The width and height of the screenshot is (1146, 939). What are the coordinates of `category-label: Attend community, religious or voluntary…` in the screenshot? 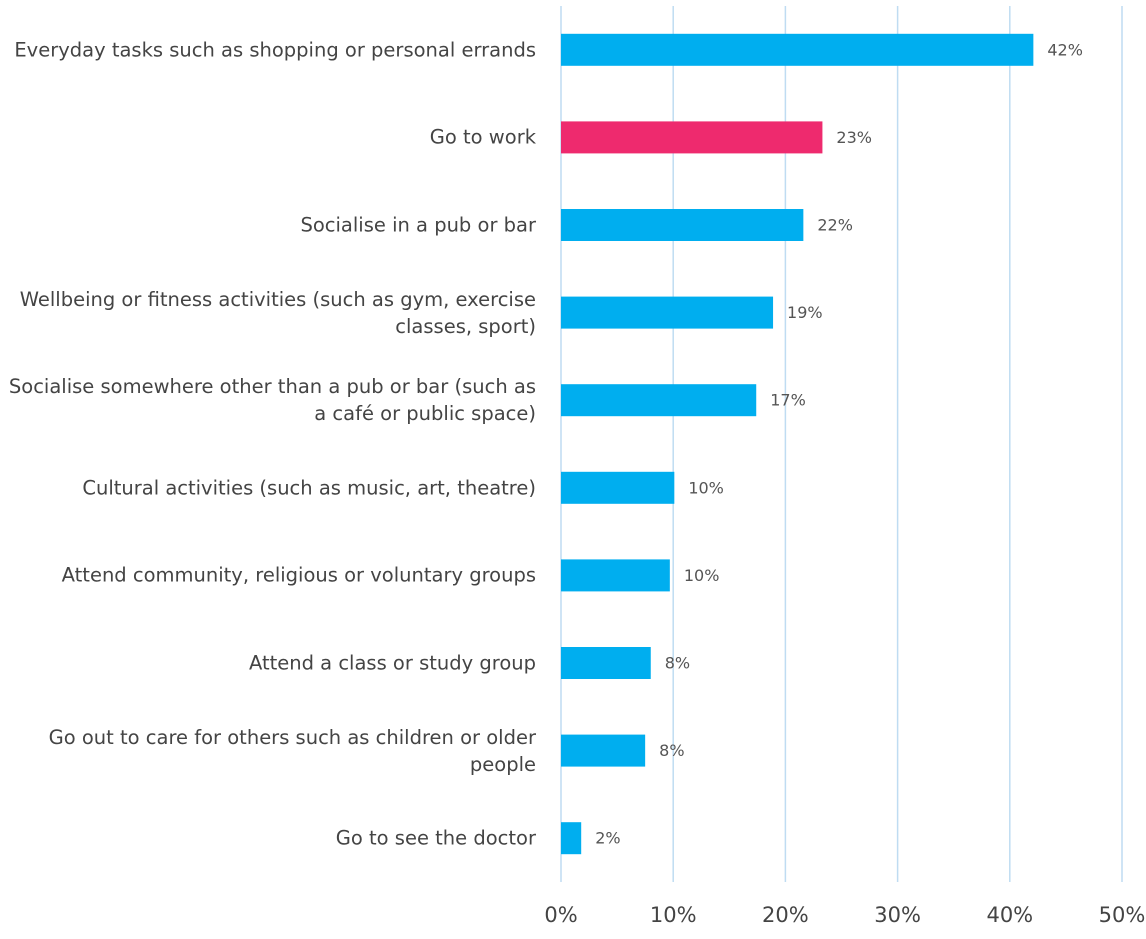 It's located at (298, 575).